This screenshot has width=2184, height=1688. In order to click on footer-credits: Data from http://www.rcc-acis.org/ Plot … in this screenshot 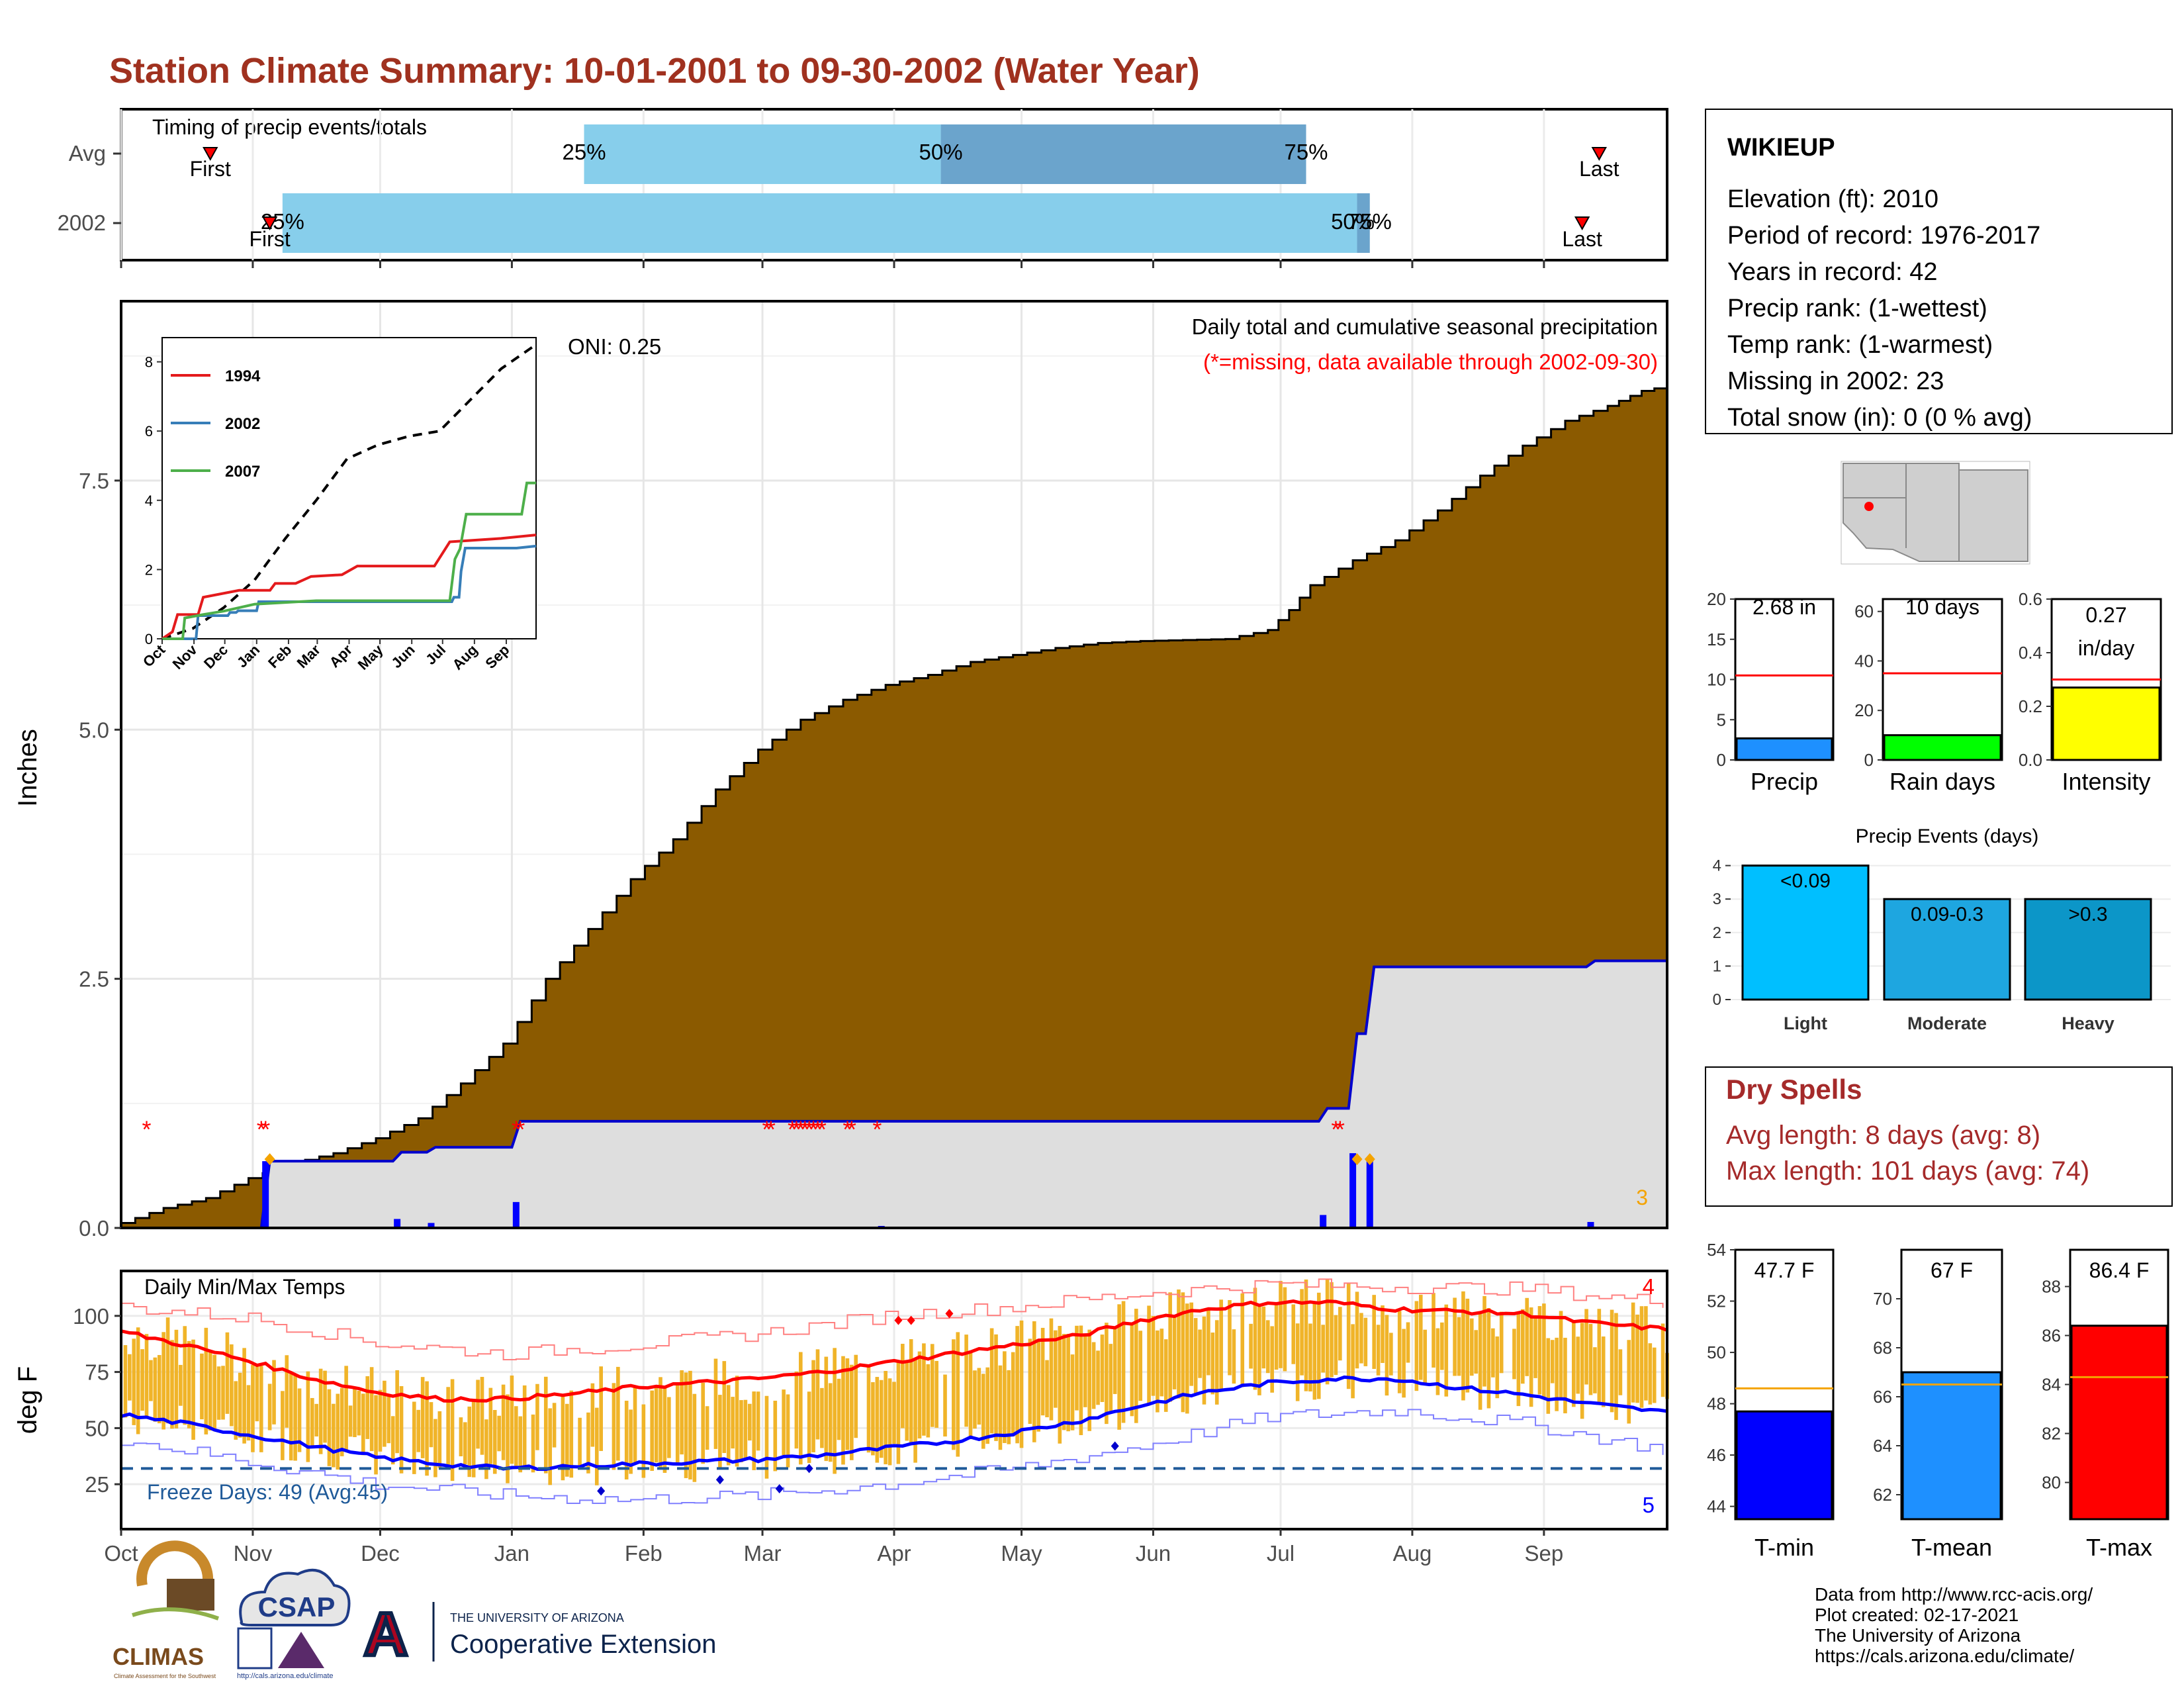, I will do `click(1954, 1625)`.